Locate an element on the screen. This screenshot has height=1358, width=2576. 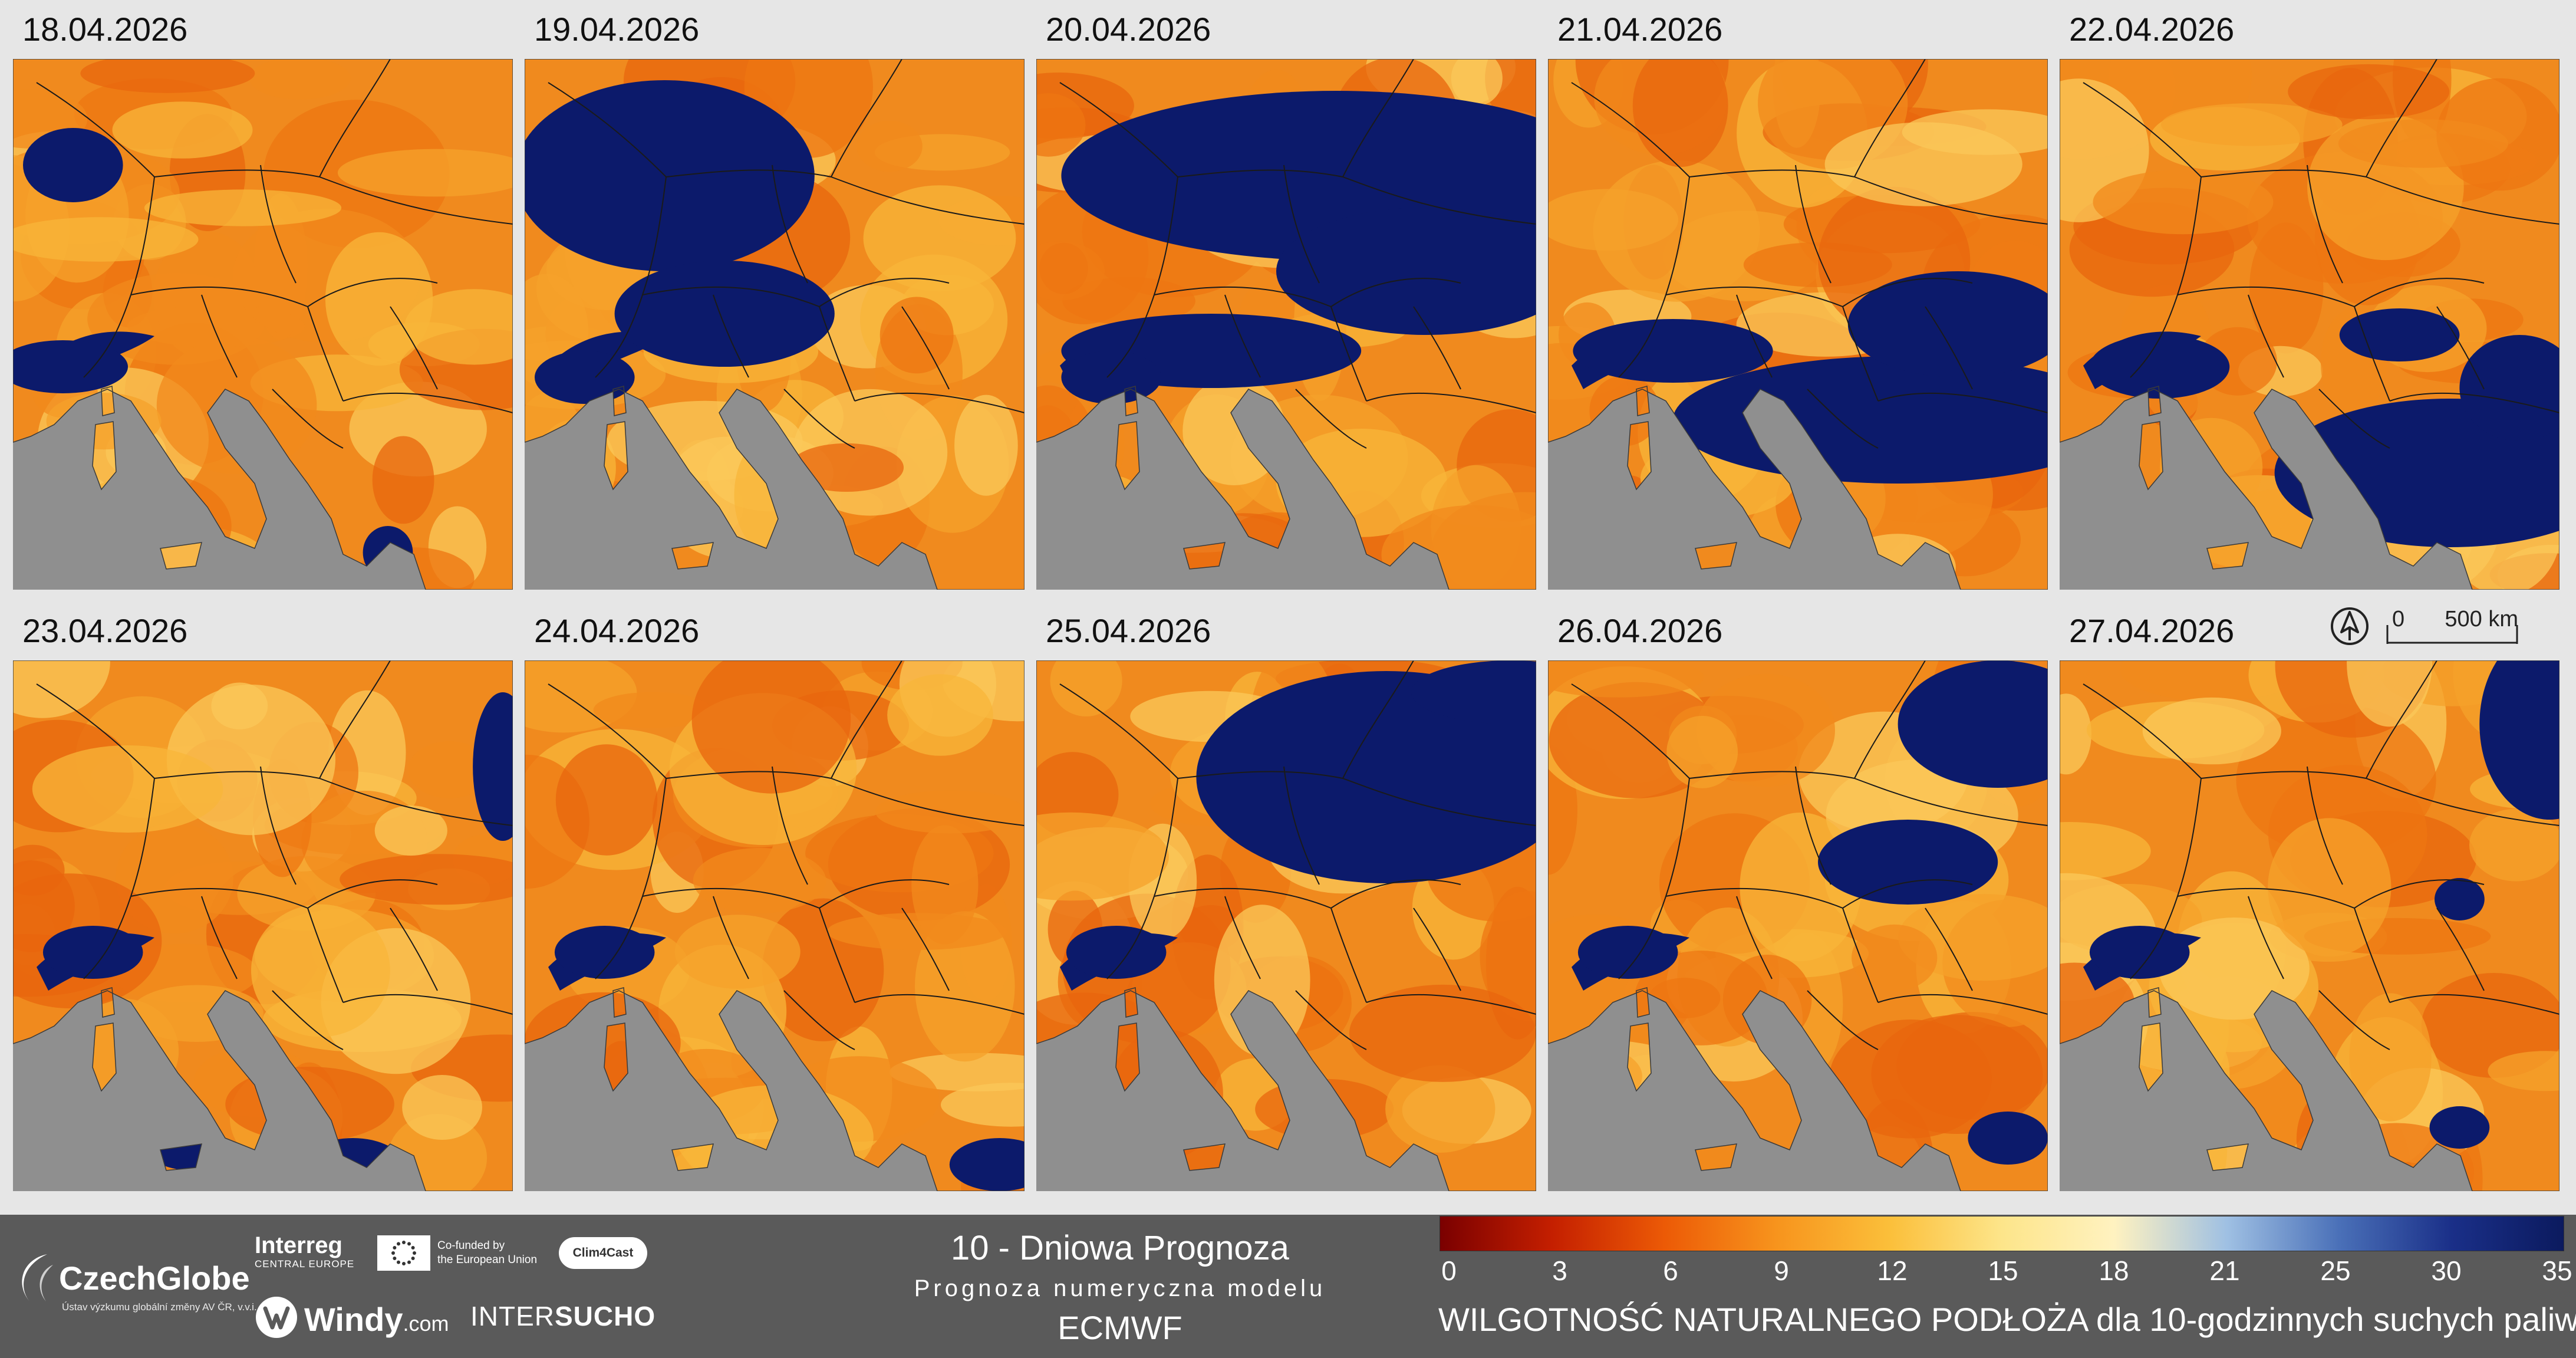
panel-date-label: 18.04.2026 is located at coordinates (105, 30).